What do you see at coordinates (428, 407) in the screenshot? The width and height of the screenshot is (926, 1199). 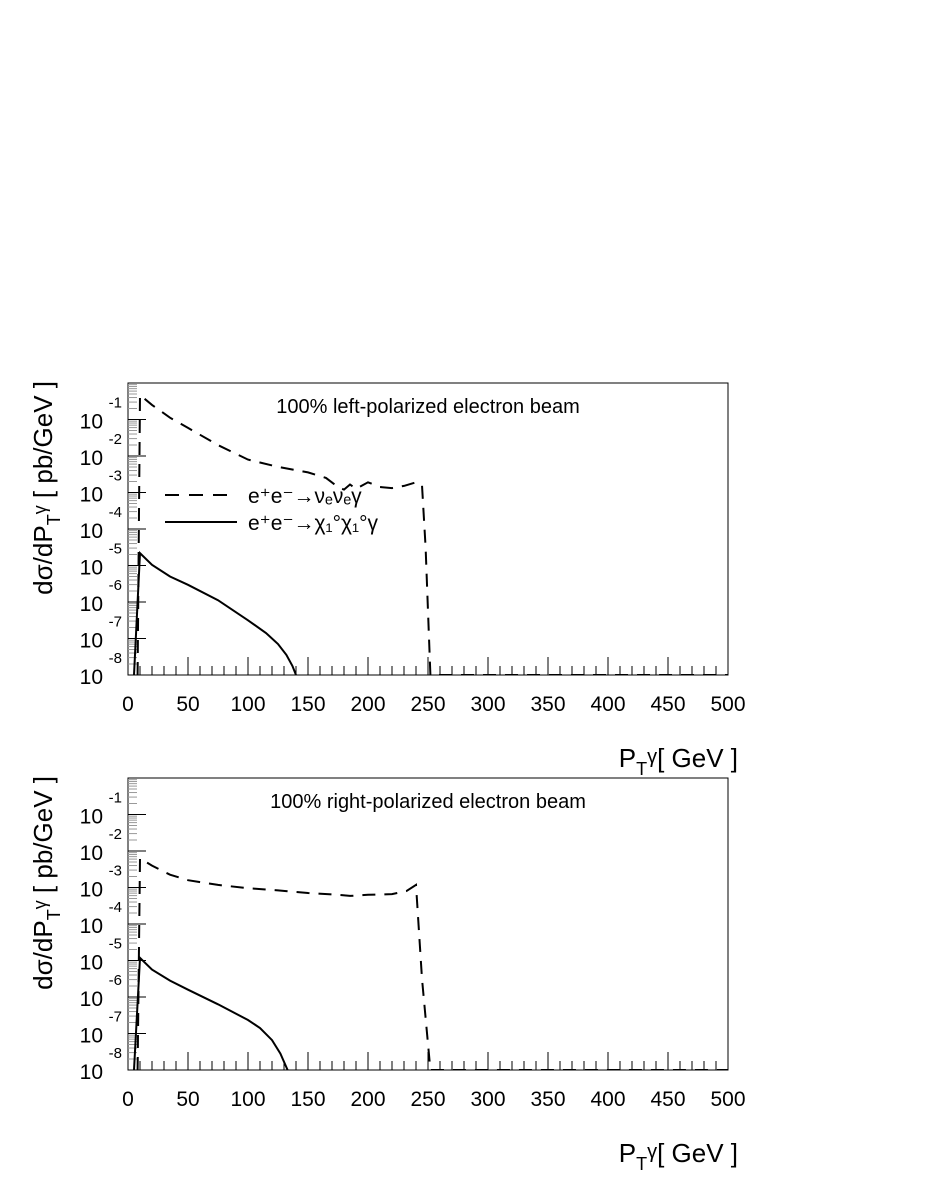 I see `chart-title: 100% left-polarized electron beam` at bounding box center [428, 407].